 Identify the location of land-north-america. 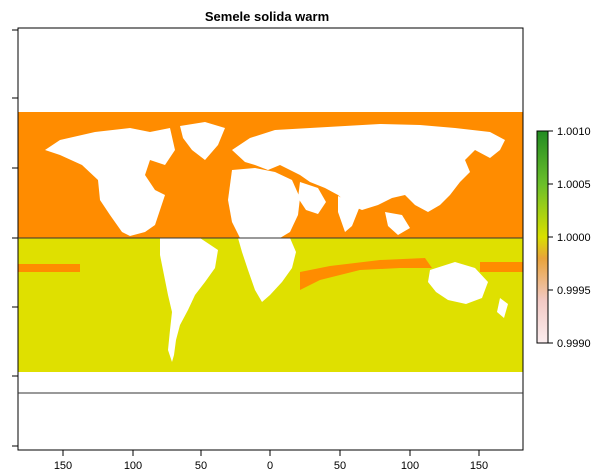
(110, 182).